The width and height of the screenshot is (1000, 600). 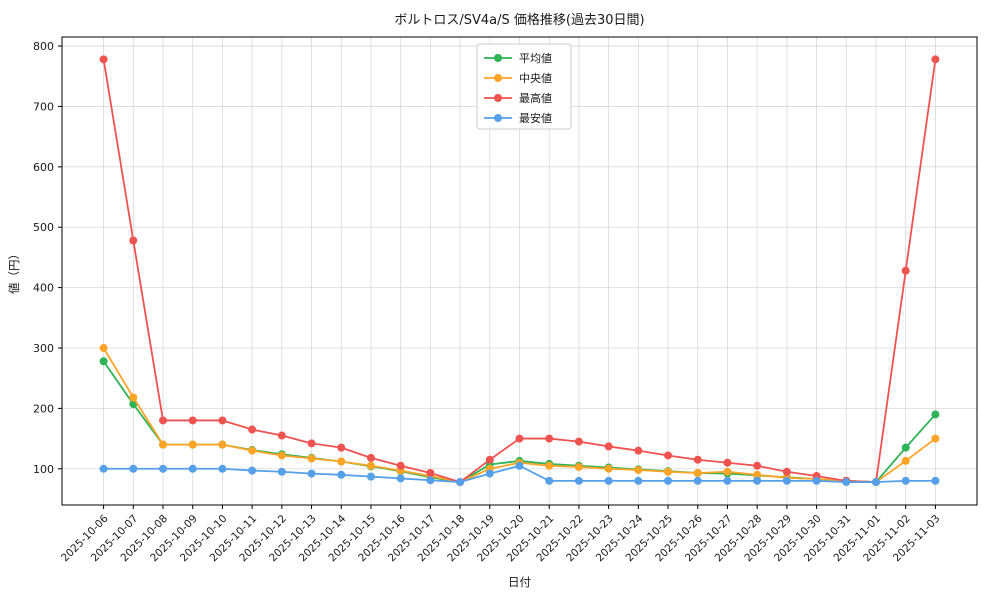 What do you see at coordinates (43, 46) in the screenshot?
I see `y-tick-label: 800` at bounding box center [43, 46].